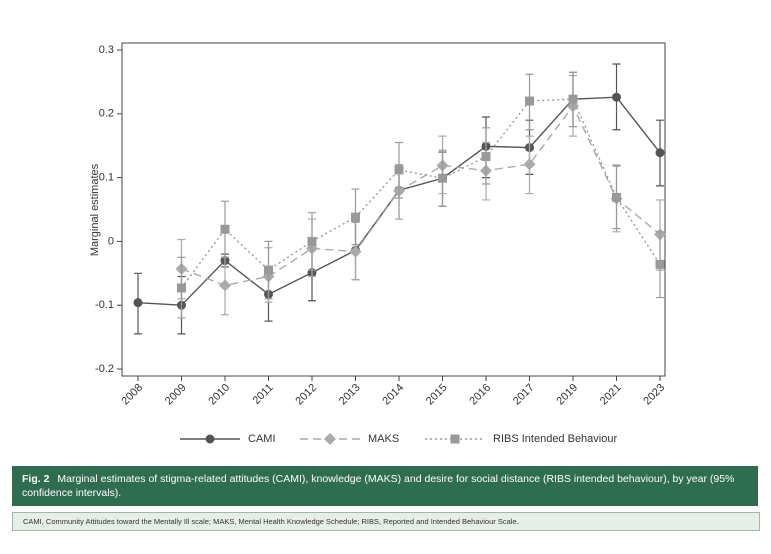 The width and height of the screenshot is (771, 554). I want to click on y-axis-title: Marginal estimates, so click(95, 209).